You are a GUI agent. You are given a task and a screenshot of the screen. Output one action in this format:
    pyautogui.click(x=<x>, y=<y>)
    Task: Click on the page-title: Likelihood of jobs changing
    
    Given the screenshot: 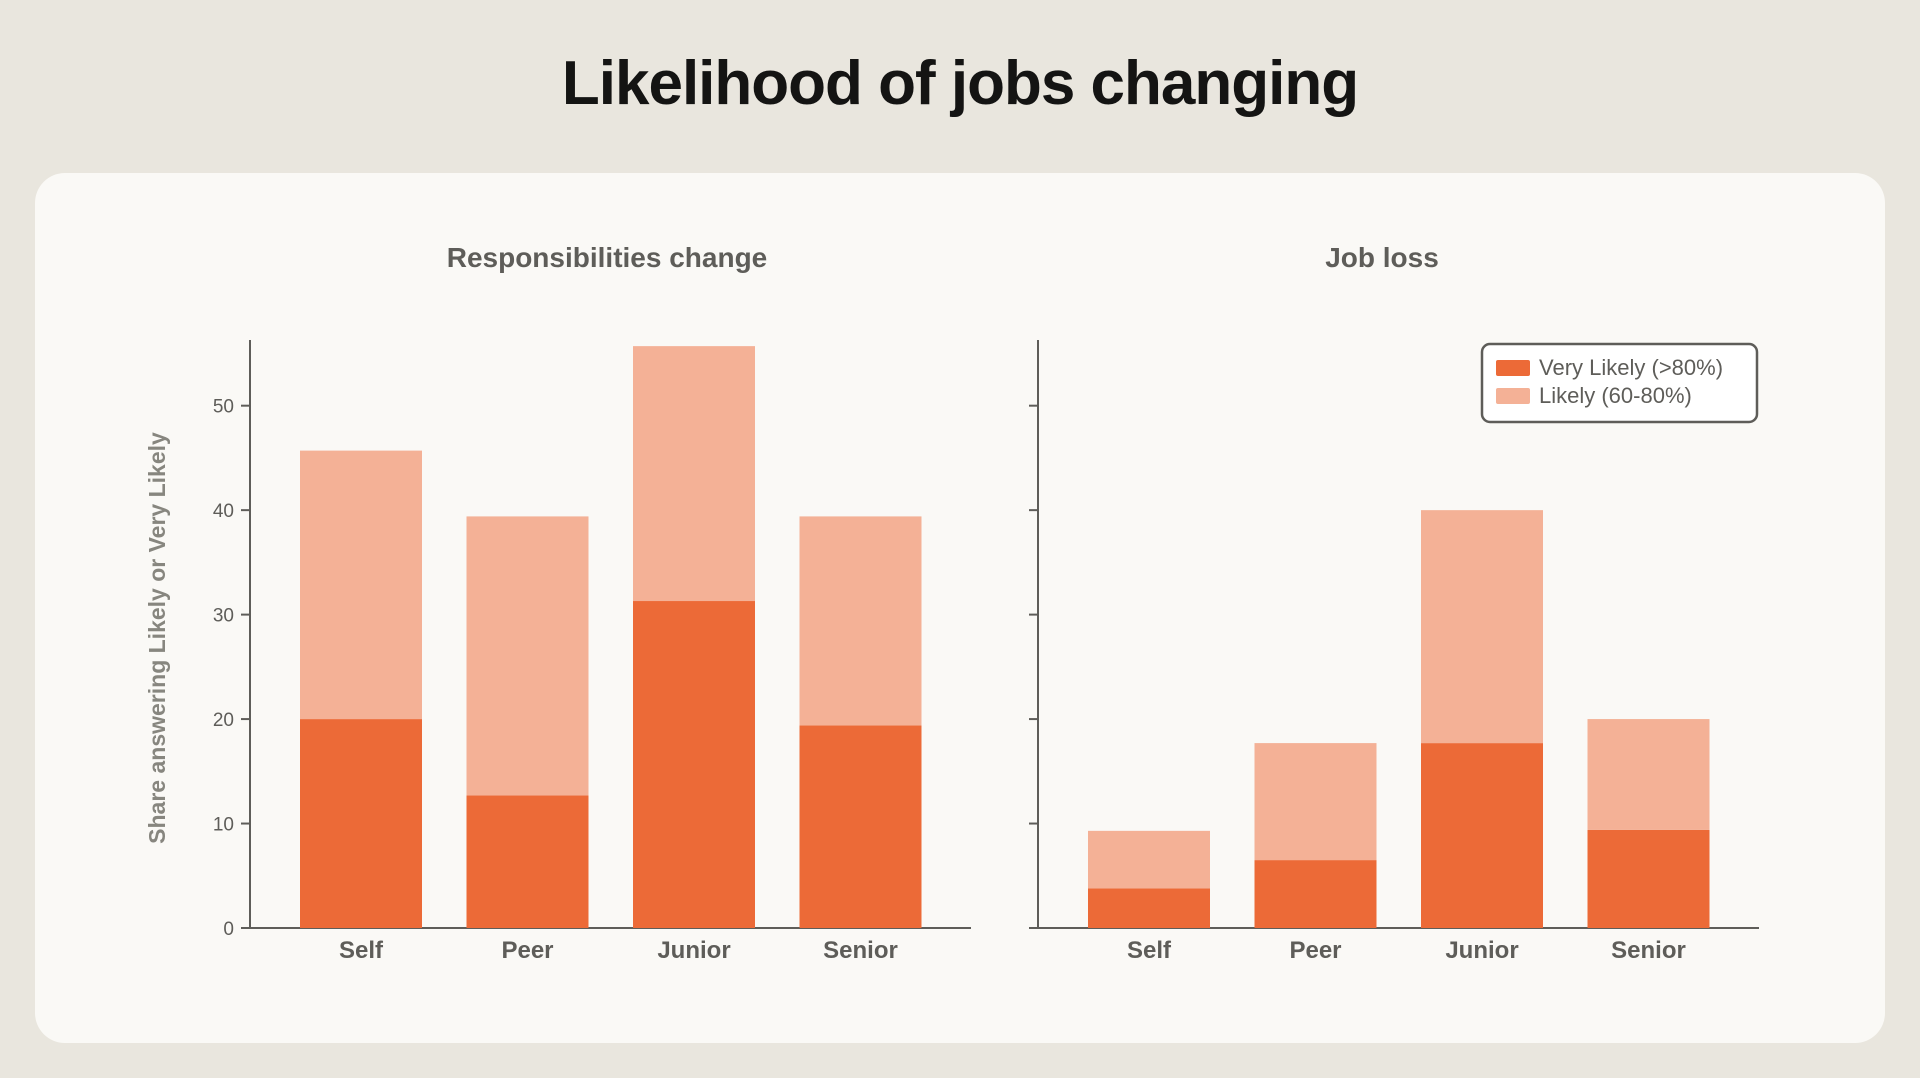 What is the action you would take?
    pyautogui.click(x=960, y=83)
    